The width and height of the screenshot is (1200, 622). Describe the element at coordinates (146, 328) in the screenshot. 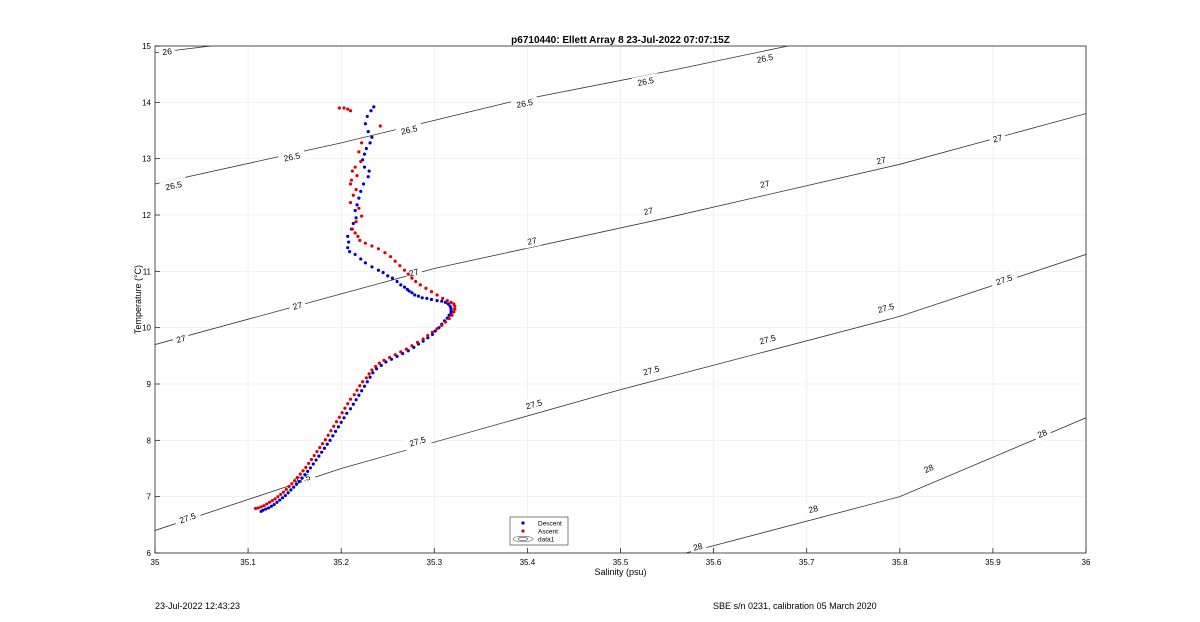

I see `y-tick-label: 10` at that location.